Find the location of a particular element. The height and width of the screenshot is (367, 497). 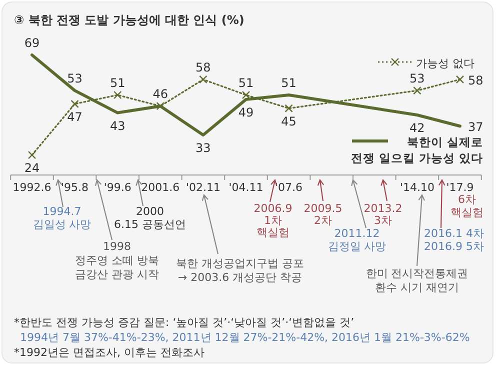

x-tick-label: '07.6 is located at coordinates (289, 187).